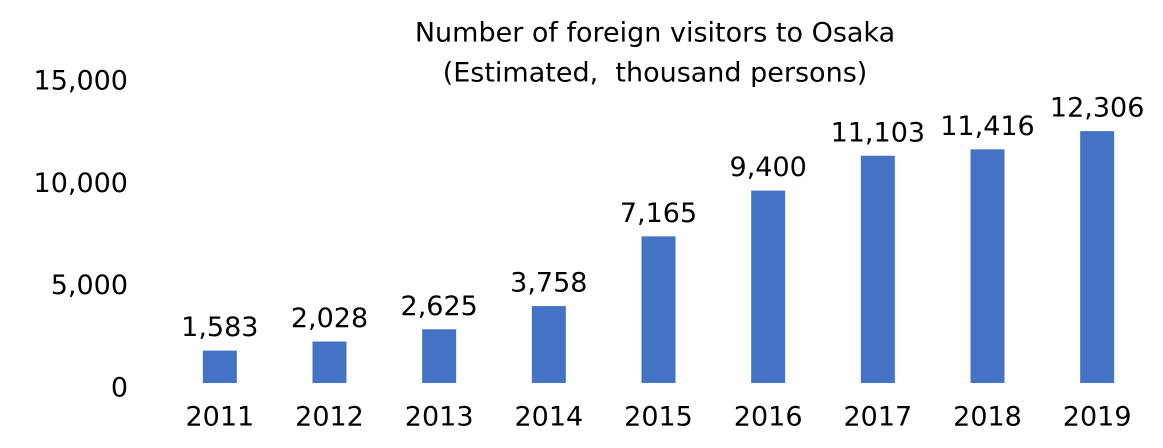 This screenshot has width=1163, height=448. Describe the element at coordinates (877, 417) in the screenshot. I see `x-tick-label: 2017` at that location.